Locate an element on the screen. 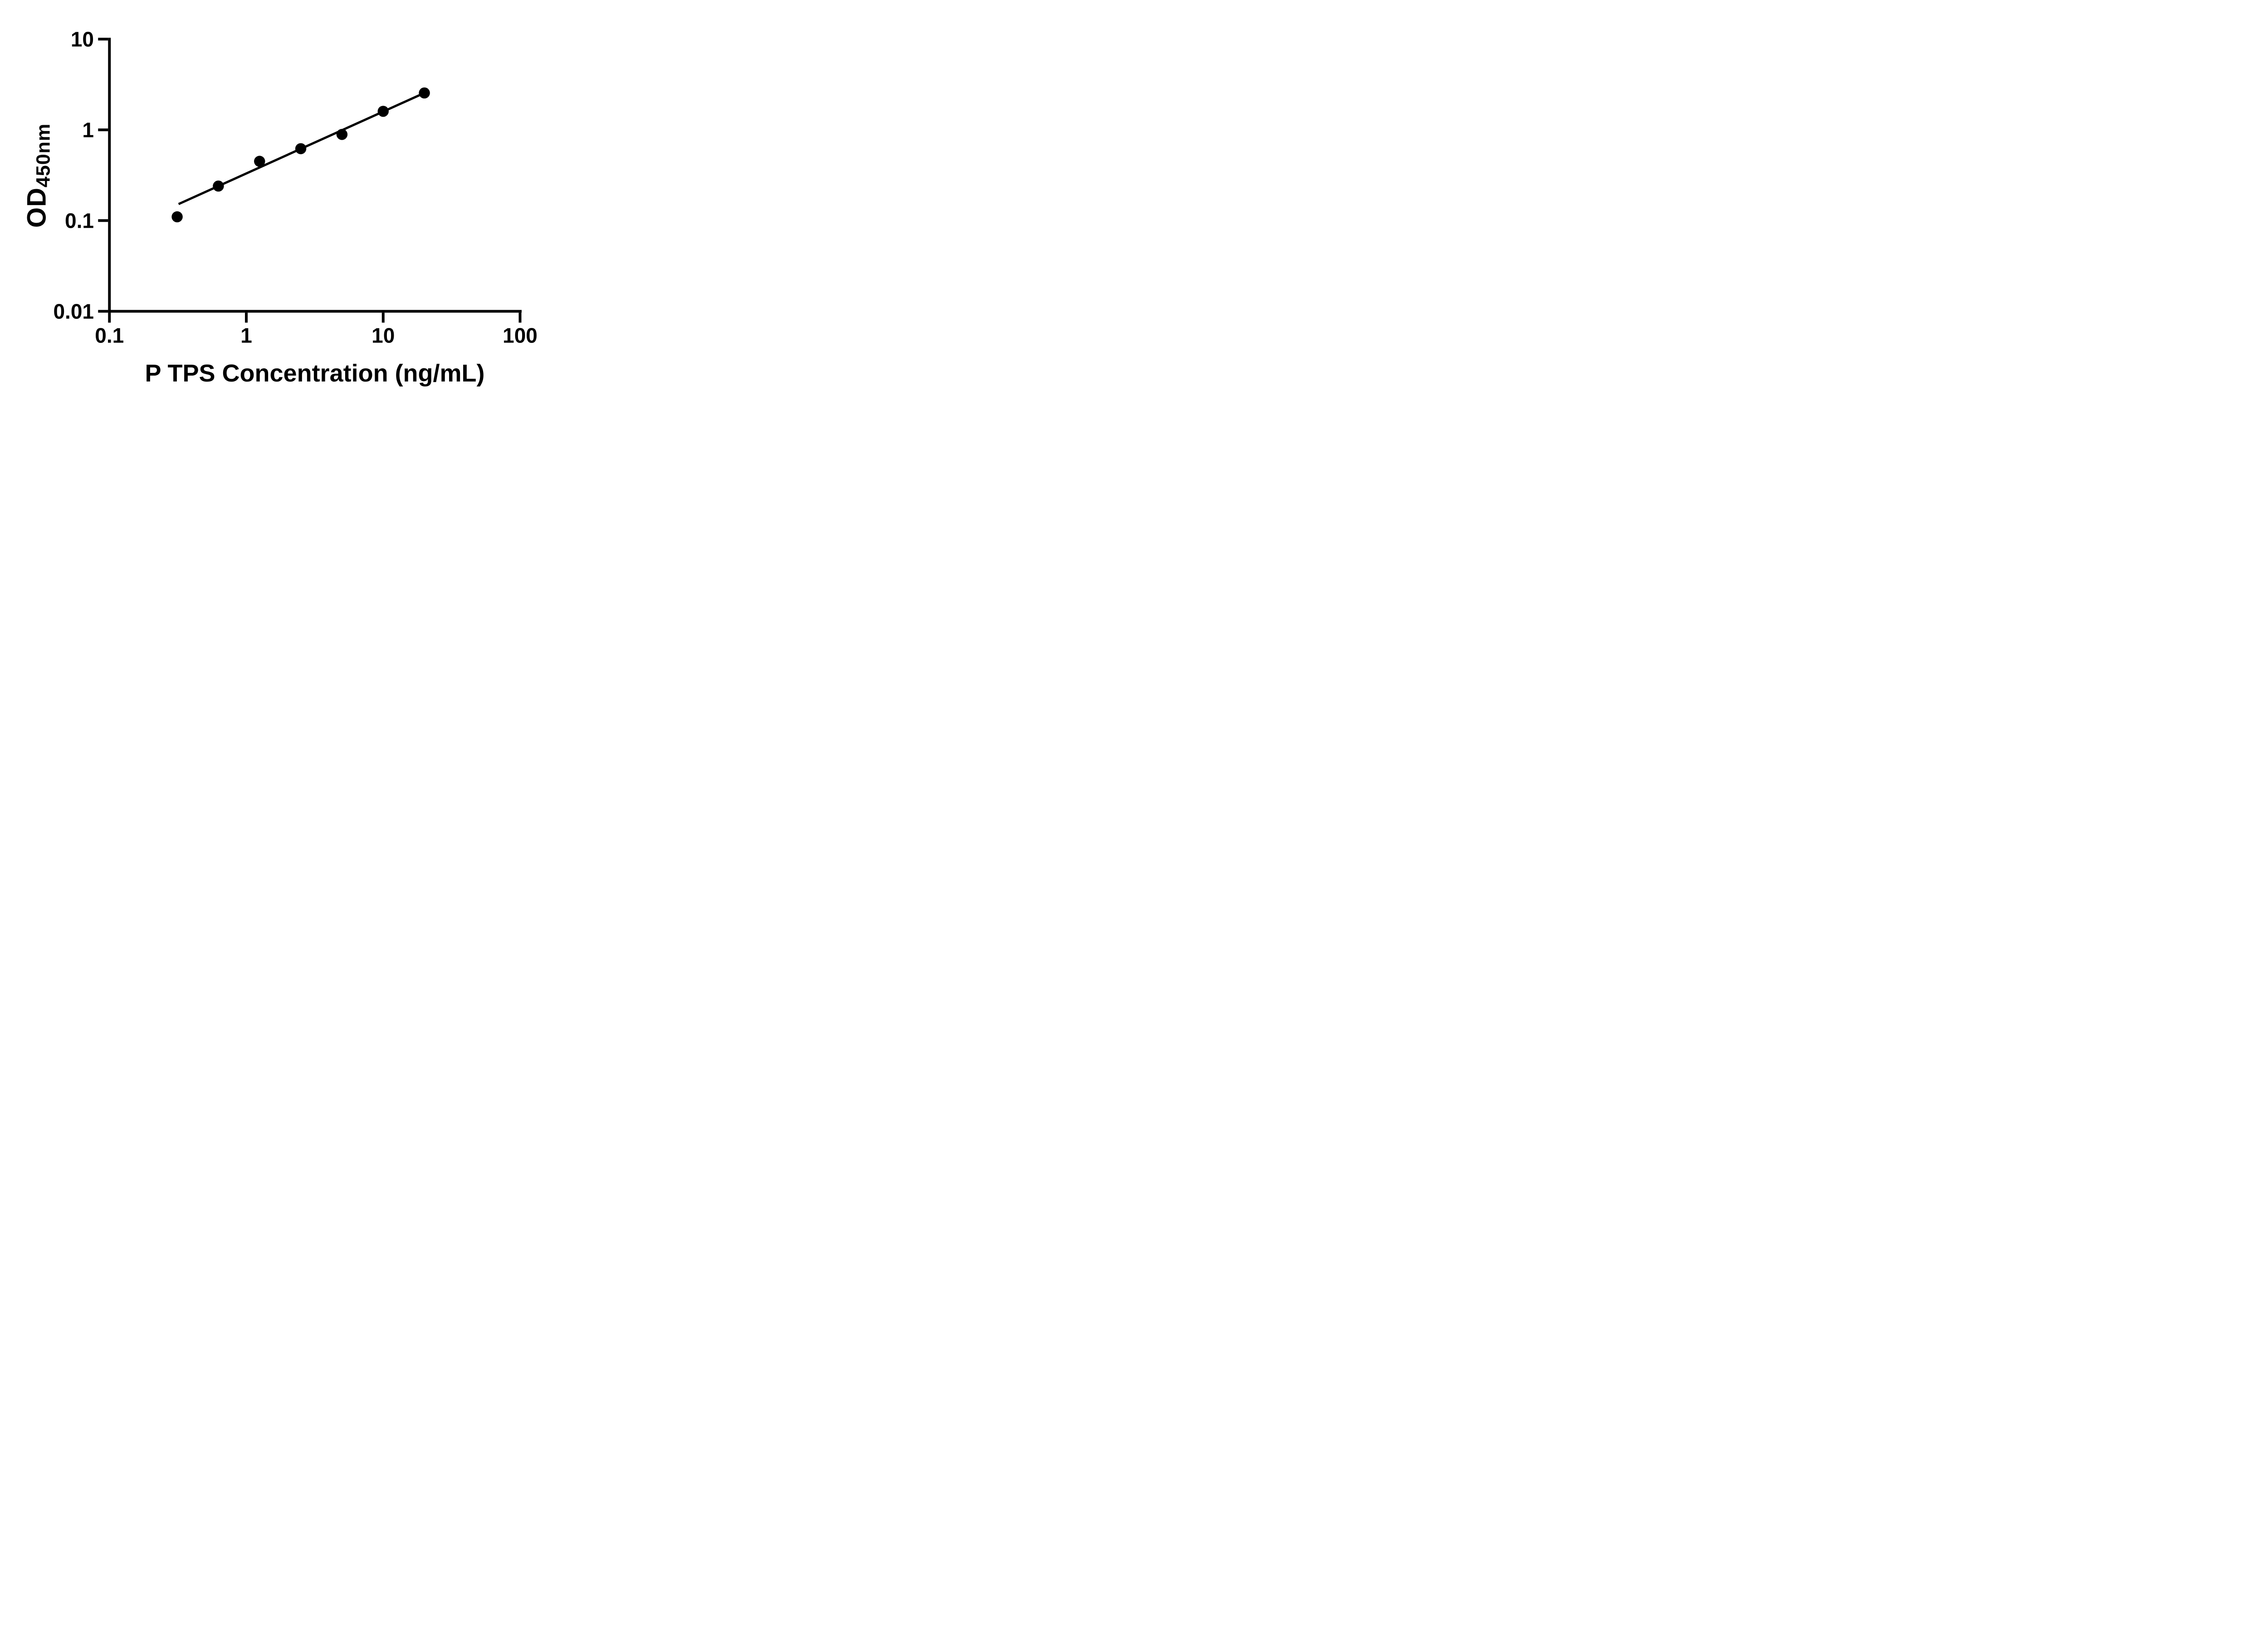 The height and width of the screenshot is (1633, 2268). y-axis-tick-label: 10 is located at coordinates (82, 39).